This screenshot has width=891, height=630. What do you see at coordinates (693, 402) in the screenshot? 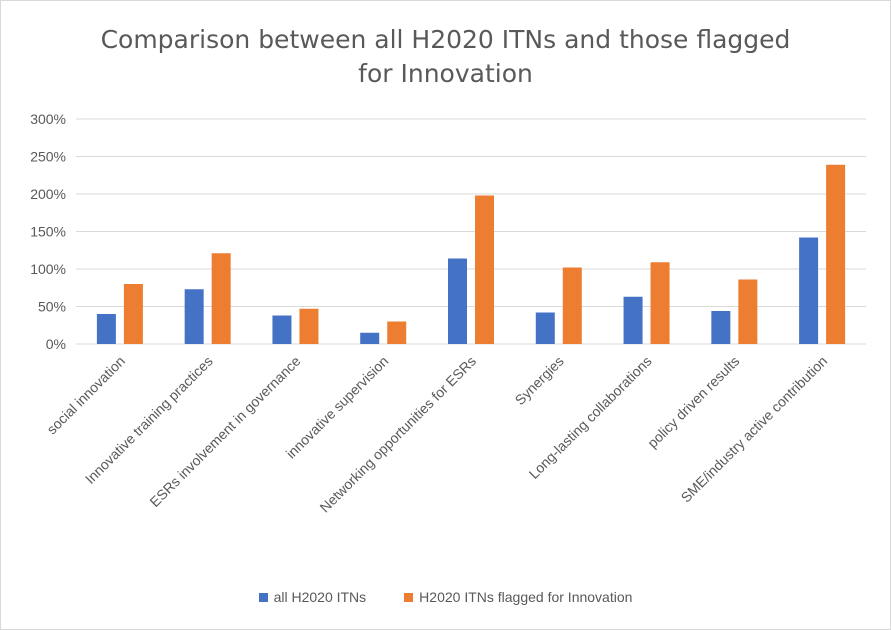
I see `x-tick-label: policy driven results` at bounding box center [693, 402].